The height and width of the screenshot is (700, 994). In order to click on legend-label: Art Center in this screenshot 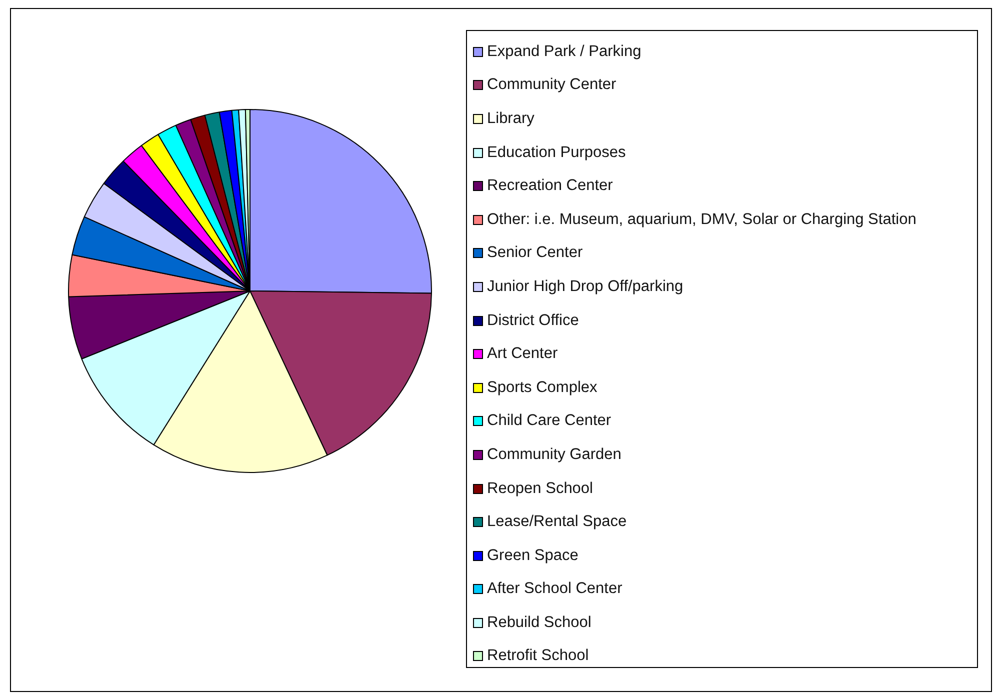, I will do `click(522, 354)`.